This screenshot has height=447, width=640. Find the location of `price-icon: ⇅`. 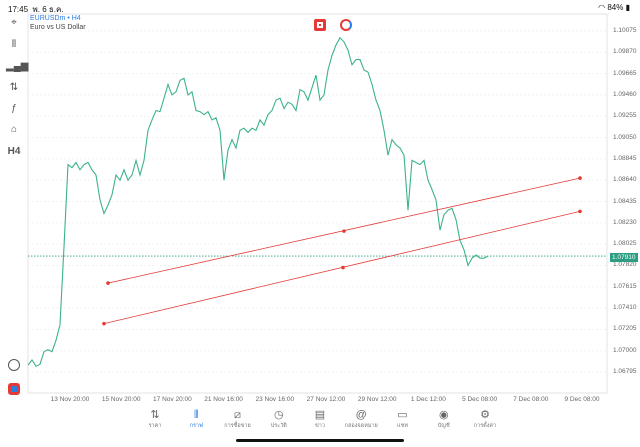

price-icon: ⇅ is located at coordinates (155, 415).